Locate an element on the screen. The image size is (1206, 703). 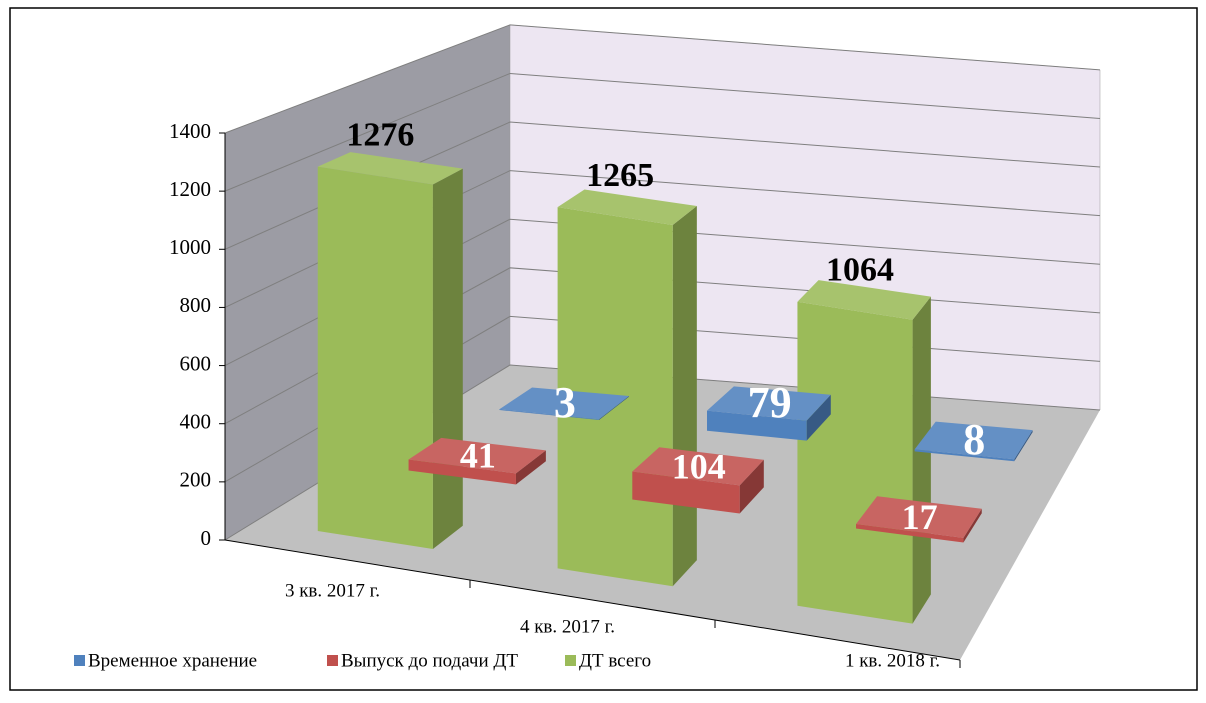
data-label: 8 is located at coordinates (974, 439).